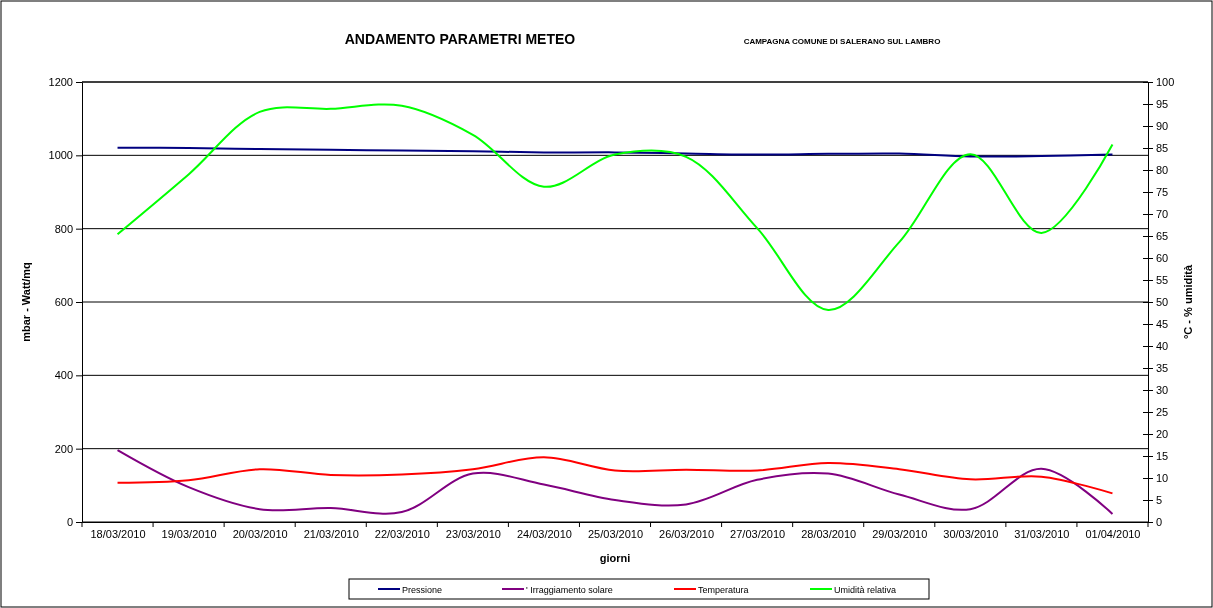 Image resolution: width=1213 pixels, height=608 pixels. What do you see at coordinates (971, 533) in the screenshot?
I see `x-tick-label: 30/03/2010` at bounding box center [971, 533].